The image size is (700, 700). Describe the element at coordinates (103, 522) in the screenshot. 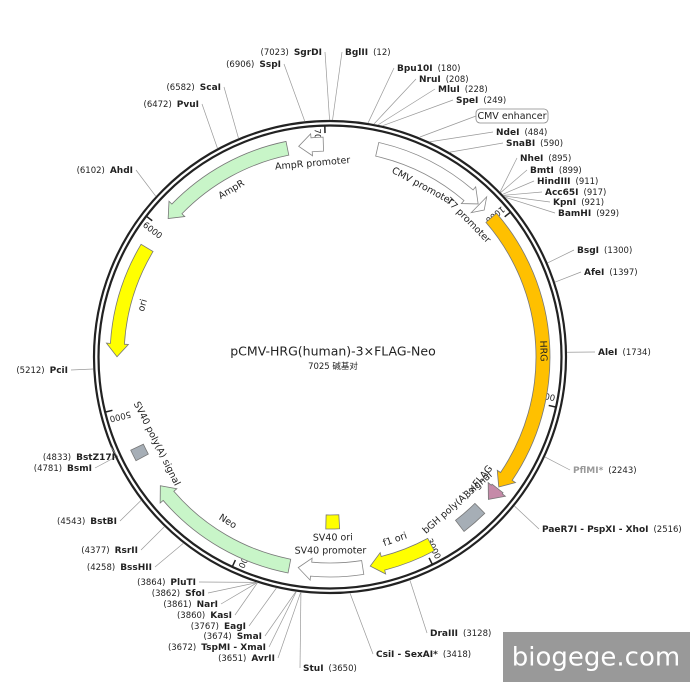

I see `site-name: BstBI` at that location.